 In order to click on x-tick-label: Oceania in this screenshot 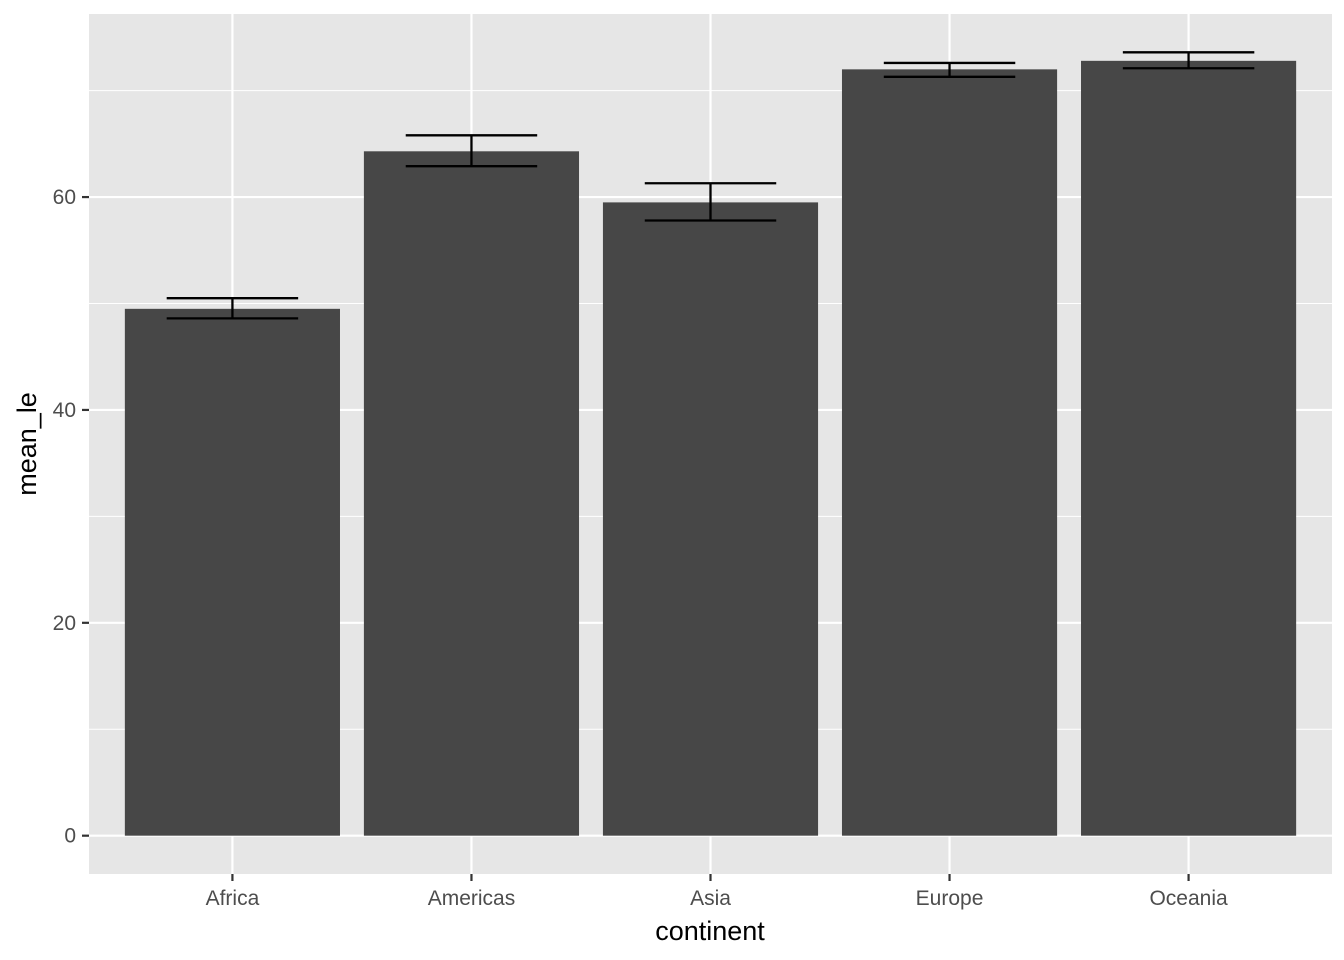, I will do `click(1188, 898)`.